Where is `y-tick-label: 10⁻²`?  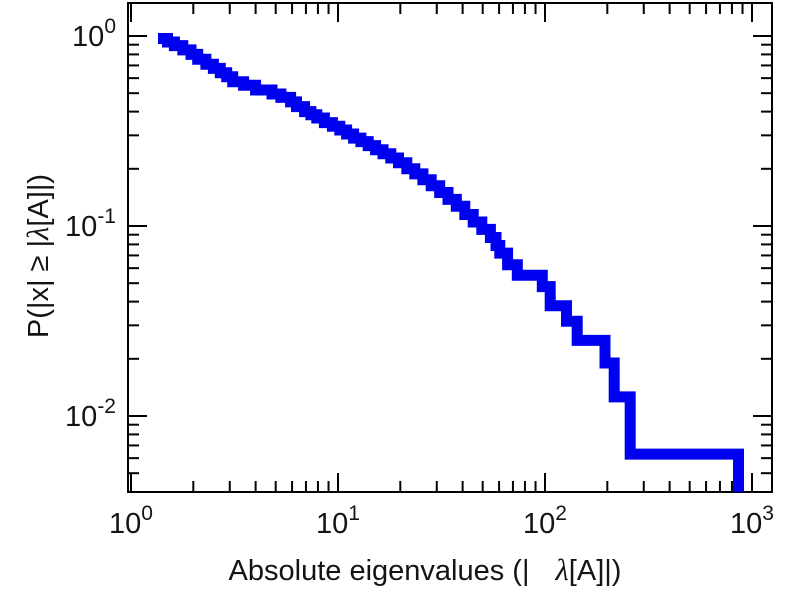
y-tick-label: 10⁻² is located at coordinates (90, 414).